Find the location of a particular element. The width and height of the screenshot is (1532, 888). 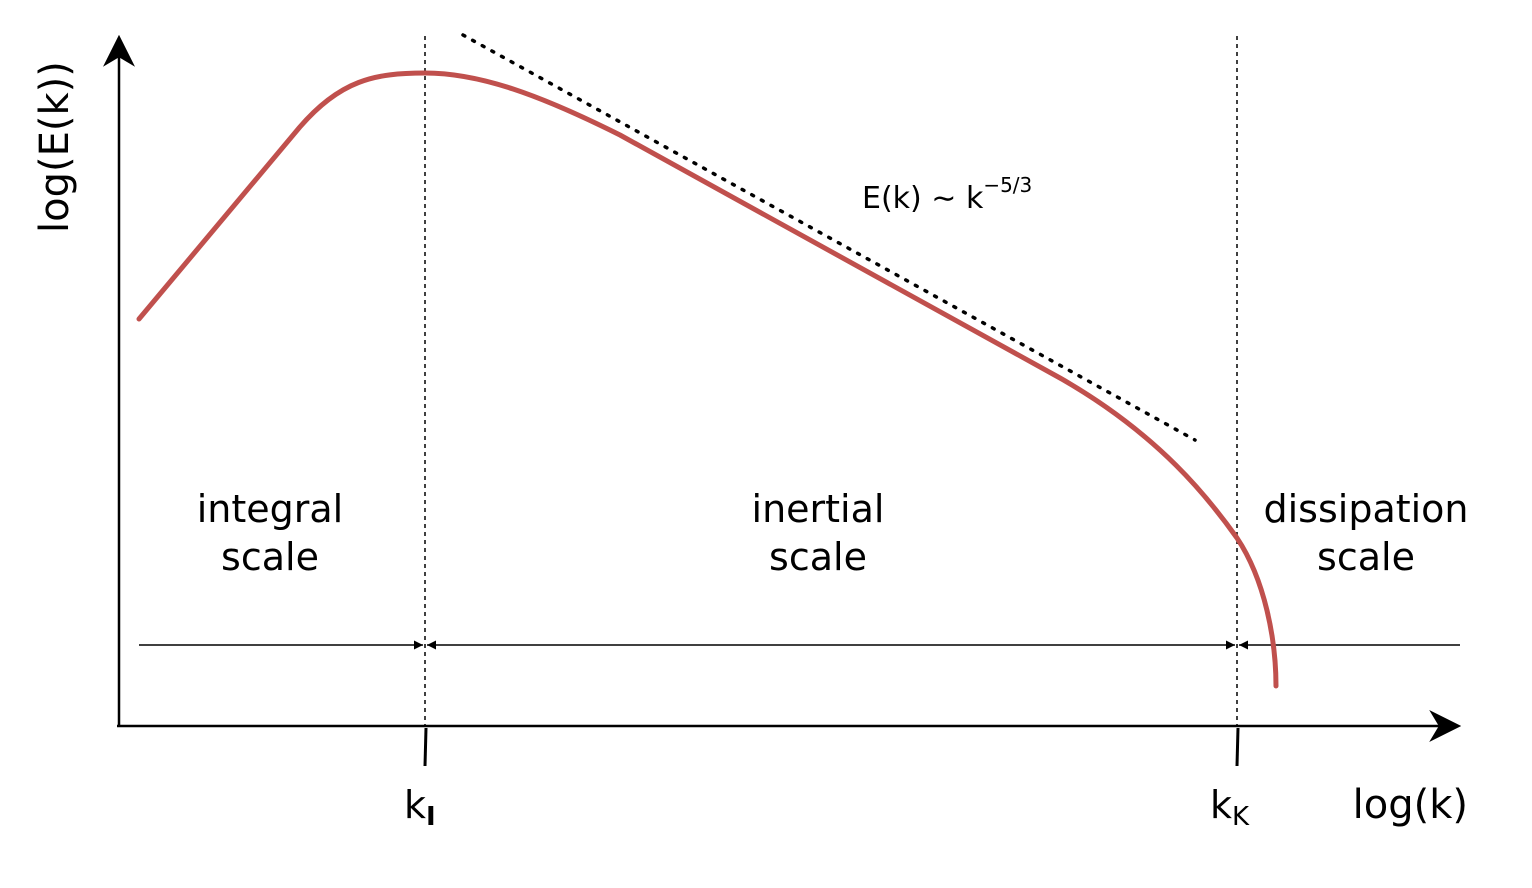

kk-tick-label: kK is located at coordinates (1230, 807).